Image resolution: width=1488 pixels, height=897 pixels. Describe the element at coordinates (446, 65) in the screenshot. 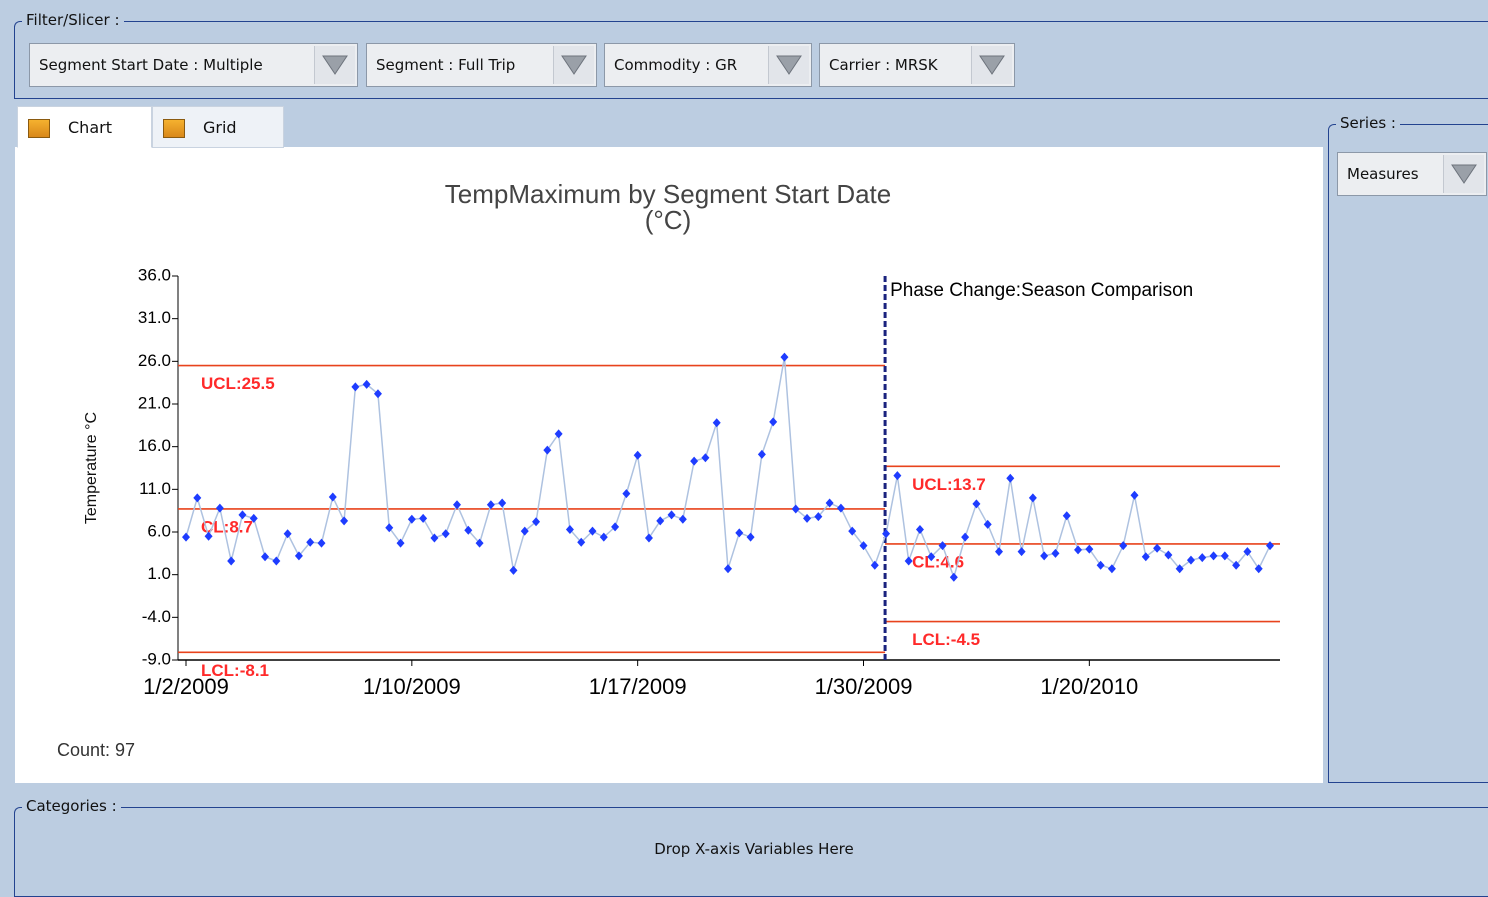

I see `filter-text: Segment : Full Trip` at that location.